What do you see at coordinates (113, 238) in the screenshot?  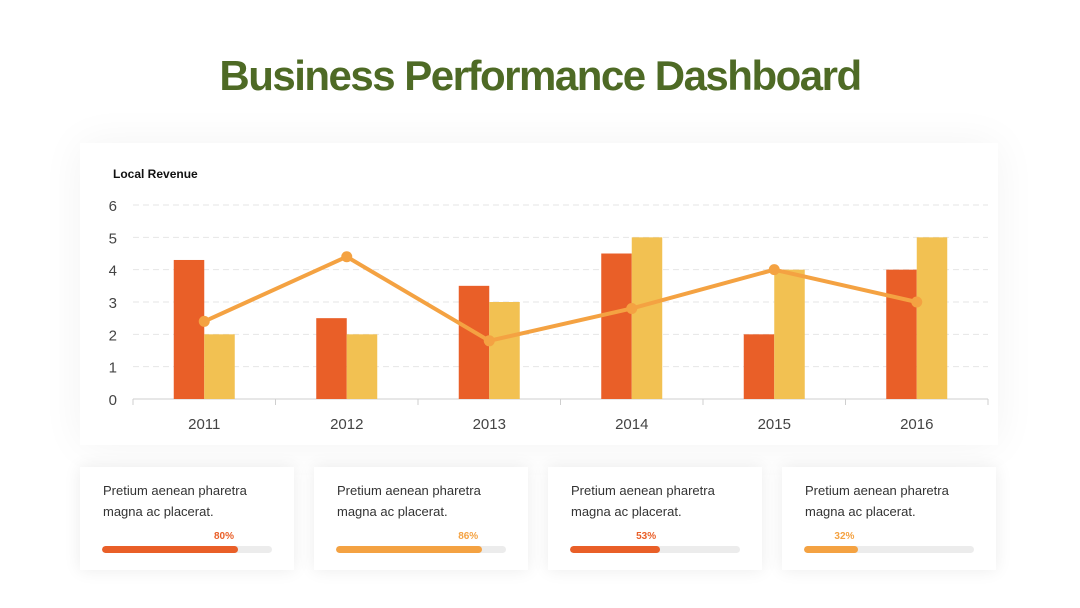 I see `y-tick-label: 5` at bounding box center [113, 238].